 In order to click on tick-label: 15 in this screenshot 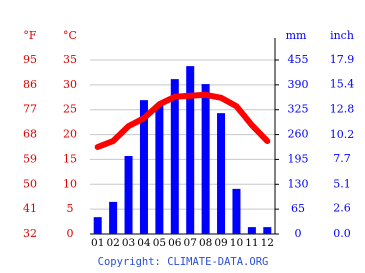, I will do `click(70, 158)`.